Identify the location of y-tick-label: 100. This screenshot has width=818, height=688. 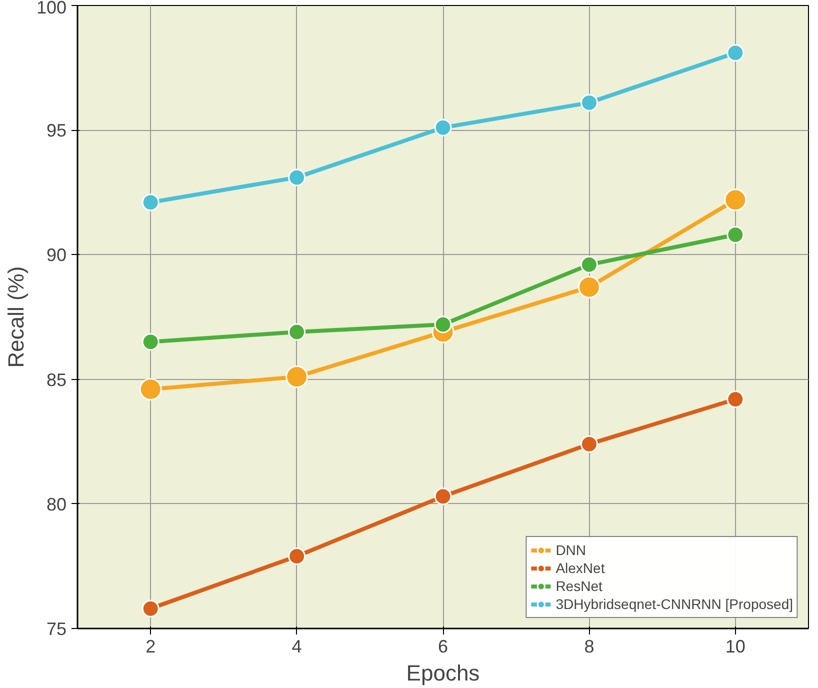
(51, 9).